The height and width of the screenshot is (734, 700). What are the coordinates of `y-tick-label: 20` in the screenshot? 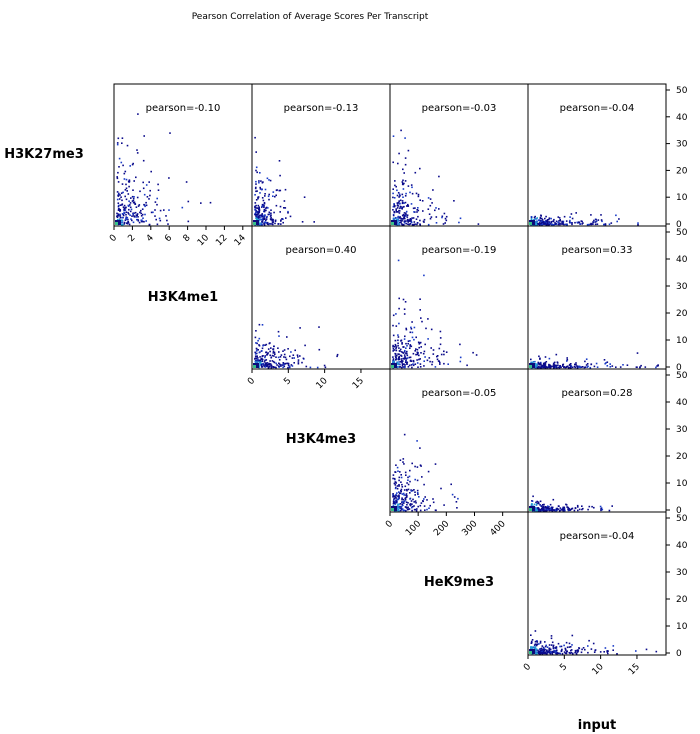 It's located at (682, 457).